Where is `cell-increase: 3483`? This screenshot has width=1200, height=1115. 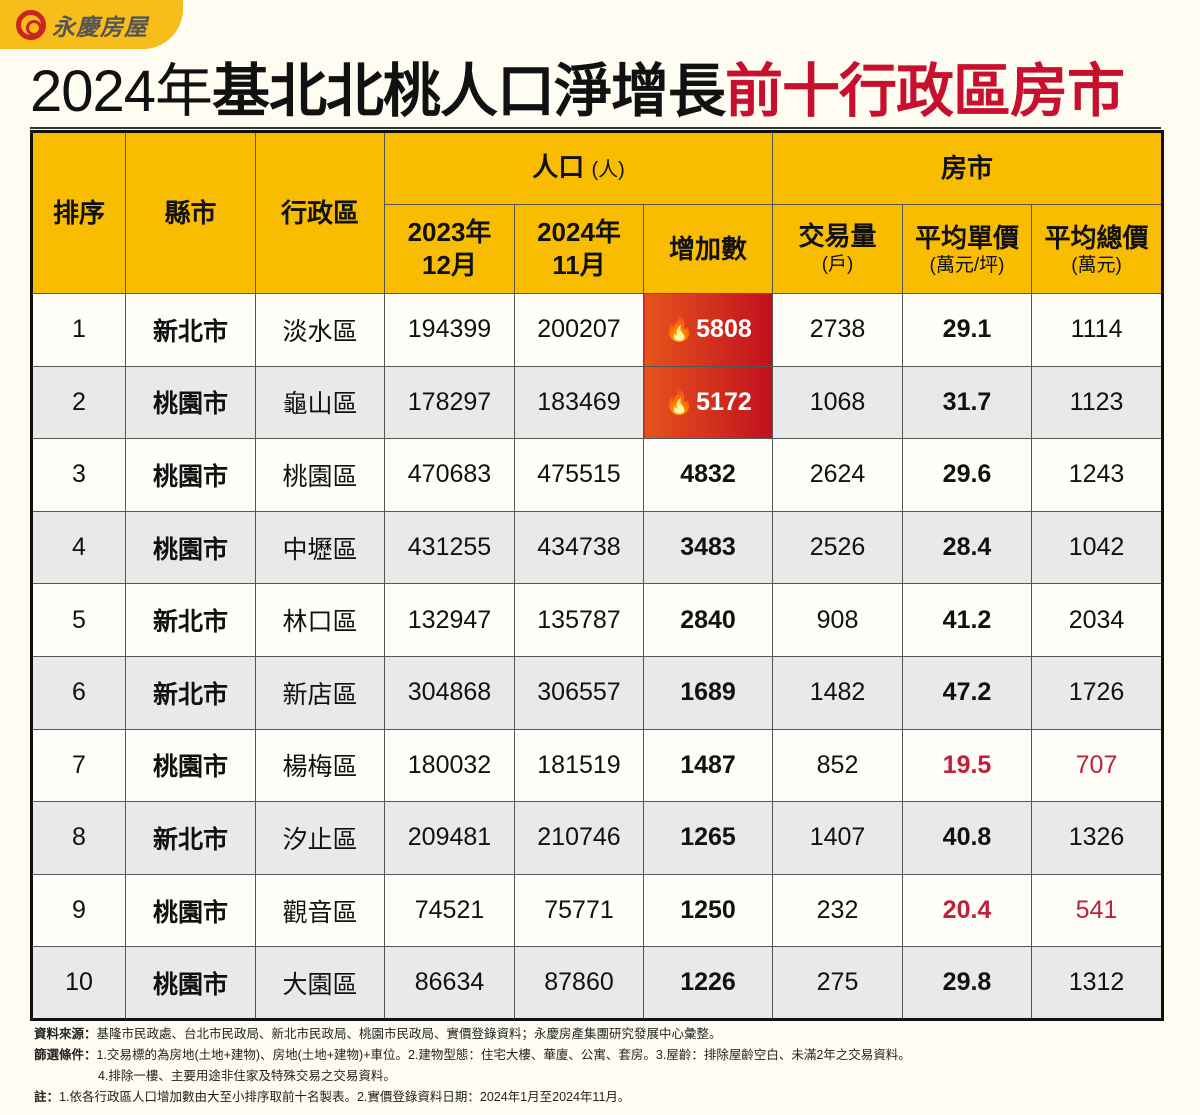
cell-increase: 3483 is located at coordinates (708, 547).